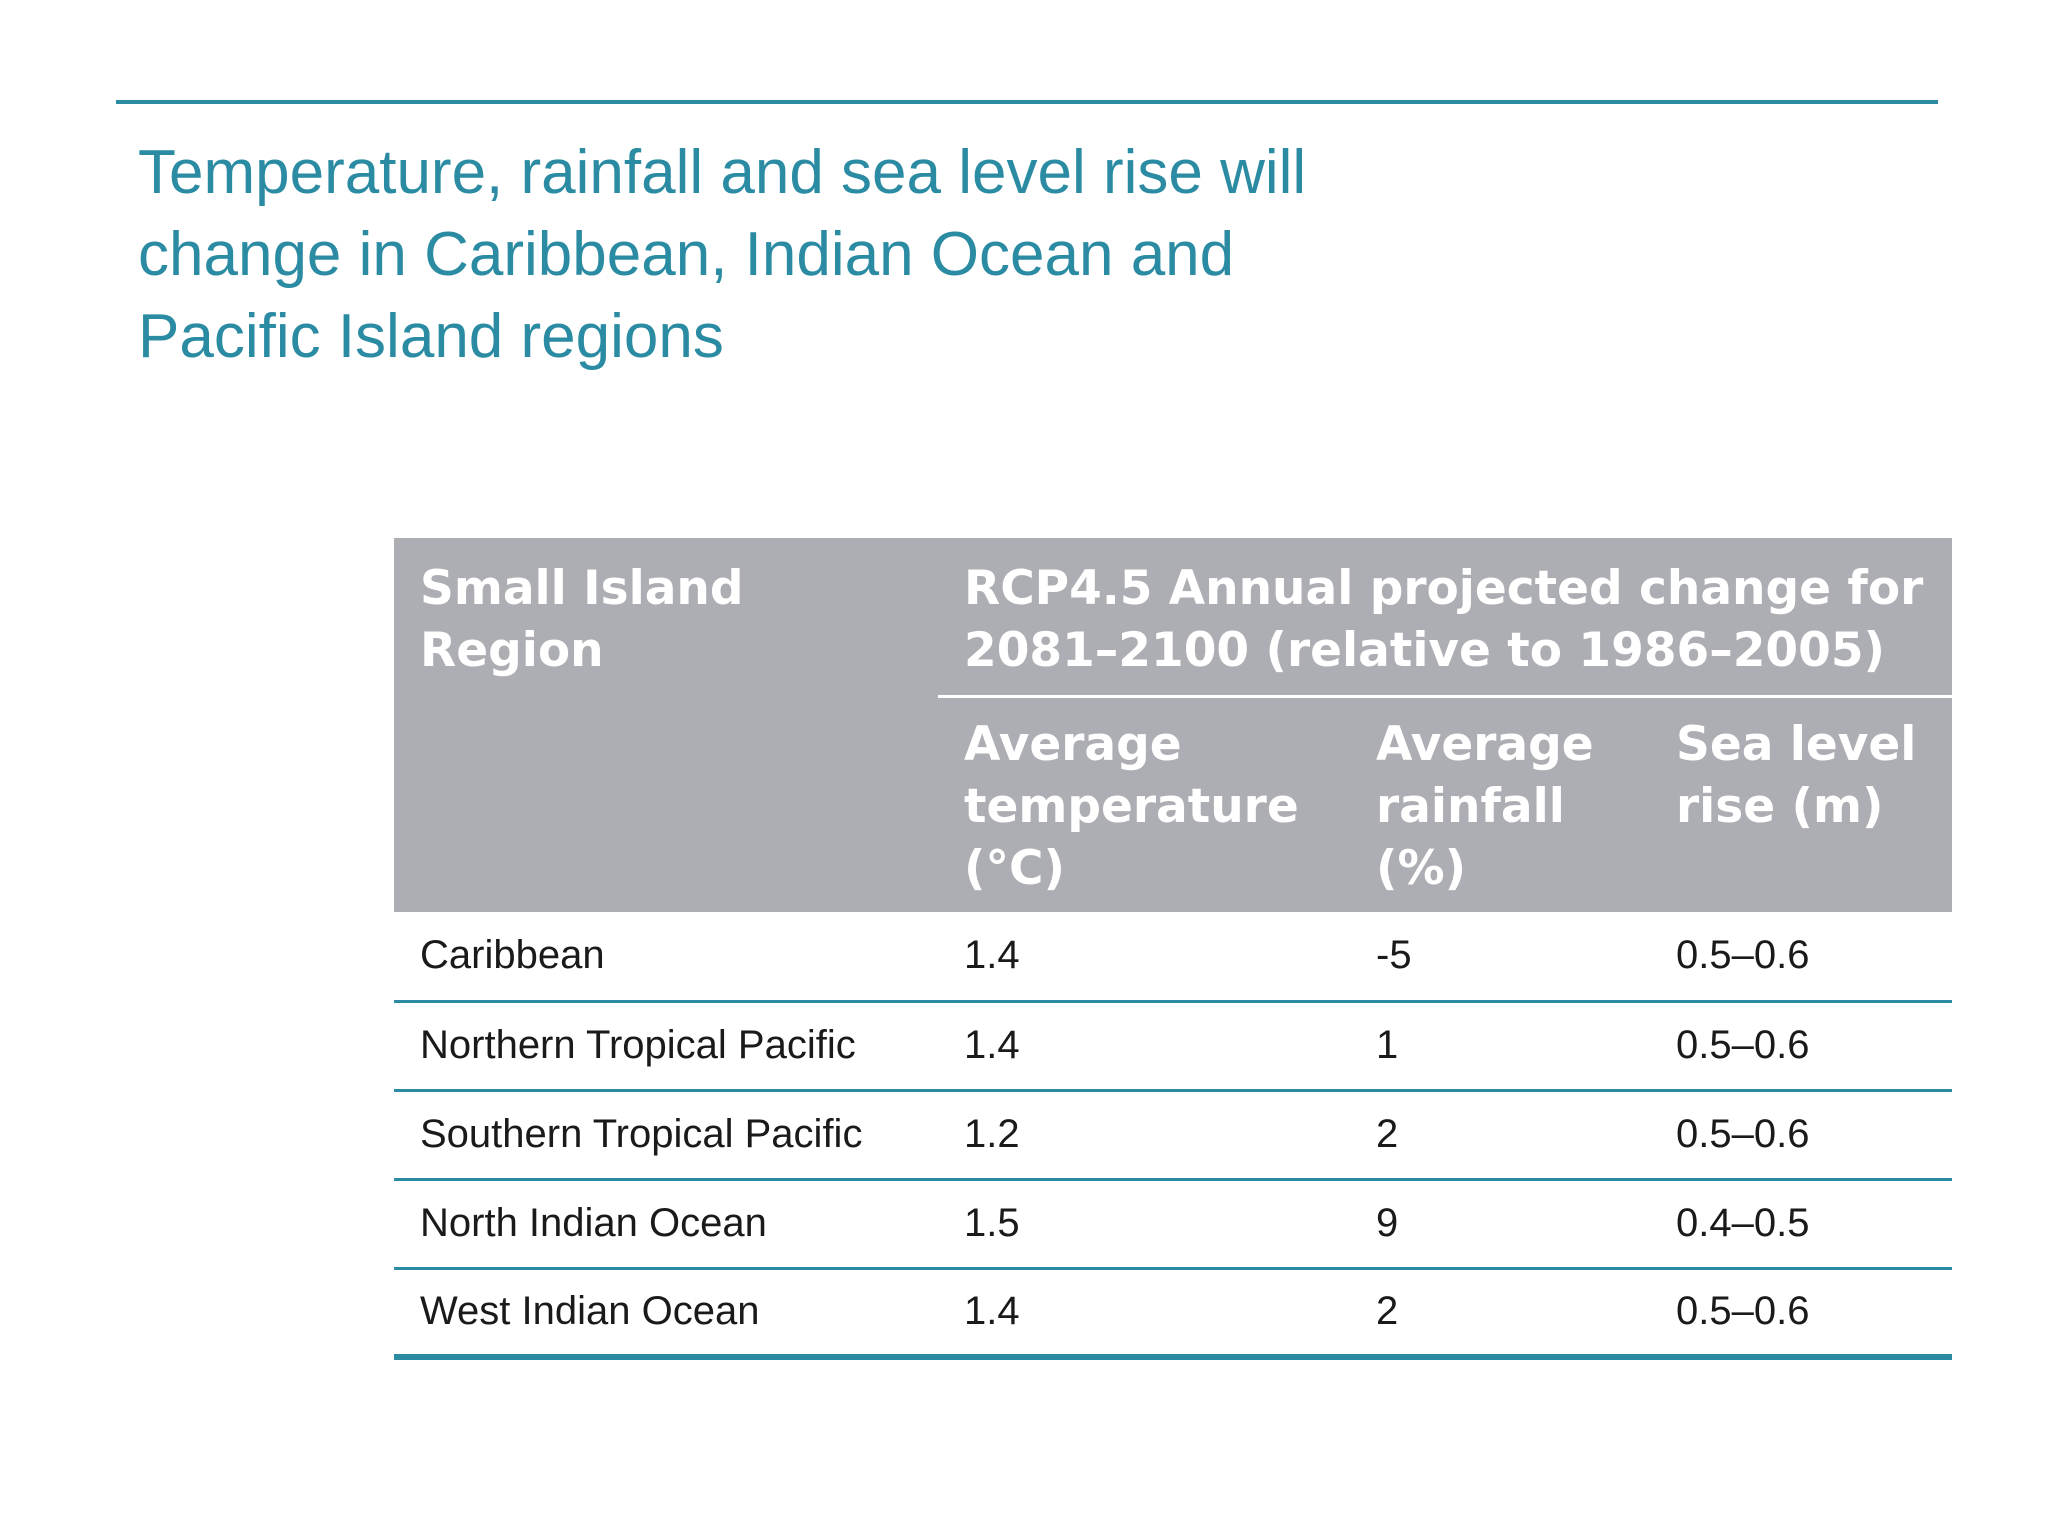 Image resolution: width=2048 pixels, height=1536 pixels. I want to click on region-cell: Southern Tropical Pacific, so click(666, 1135).